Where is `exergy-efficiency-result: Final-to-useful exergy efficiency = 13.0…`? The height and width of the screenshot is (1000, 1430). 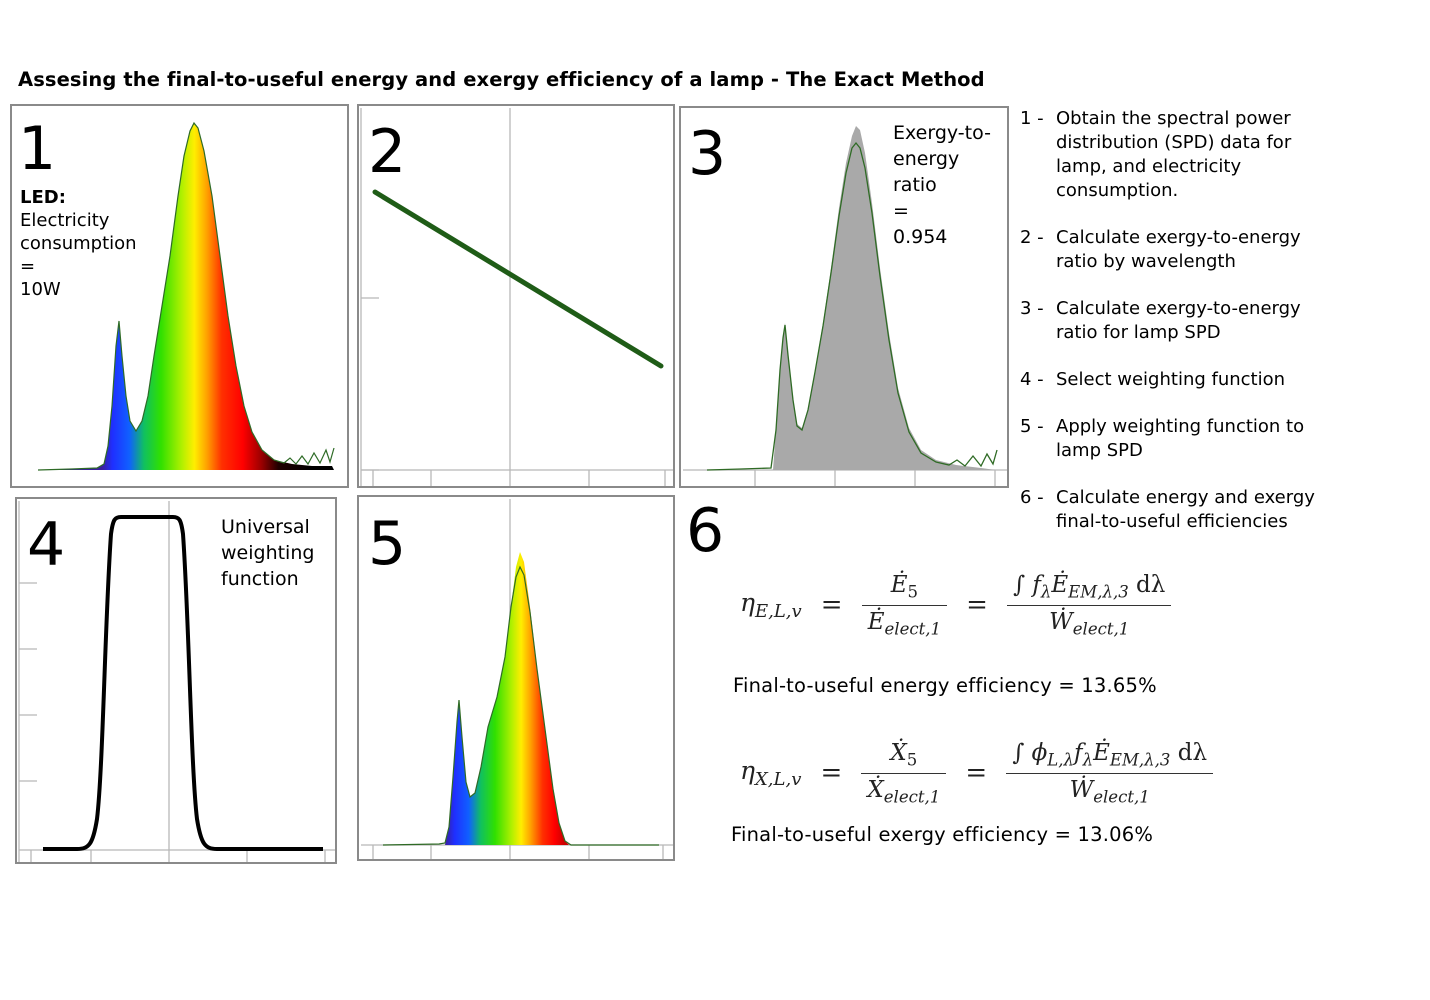
exergy-efficiency-result: Final-to-useful exergy efficiency = 13.0… is located at coordinates (942, 834).